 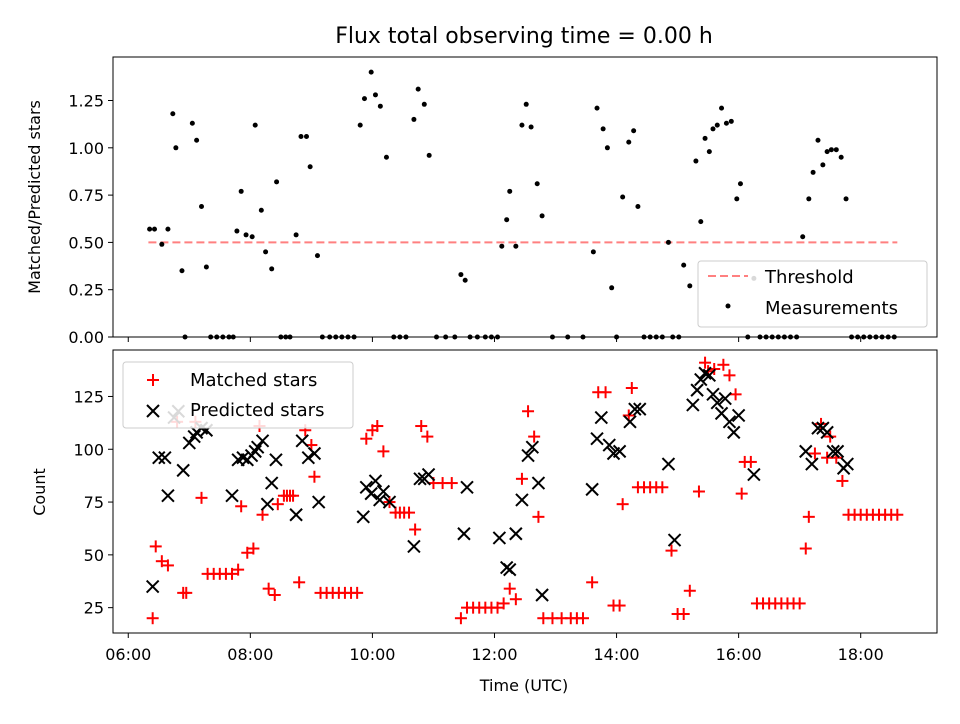 I want to click on threshold-legend-label: Threshold, so click(x=809, y=277).